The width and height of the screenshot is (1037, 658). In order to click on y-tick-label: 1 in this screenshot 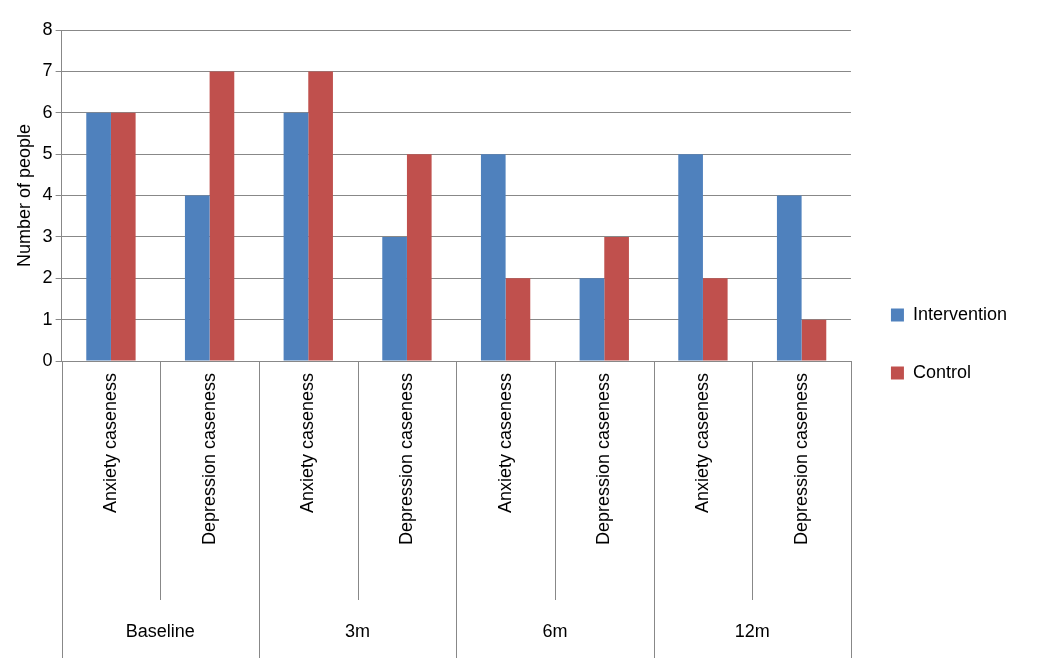, I will do `click(47, 318)`.